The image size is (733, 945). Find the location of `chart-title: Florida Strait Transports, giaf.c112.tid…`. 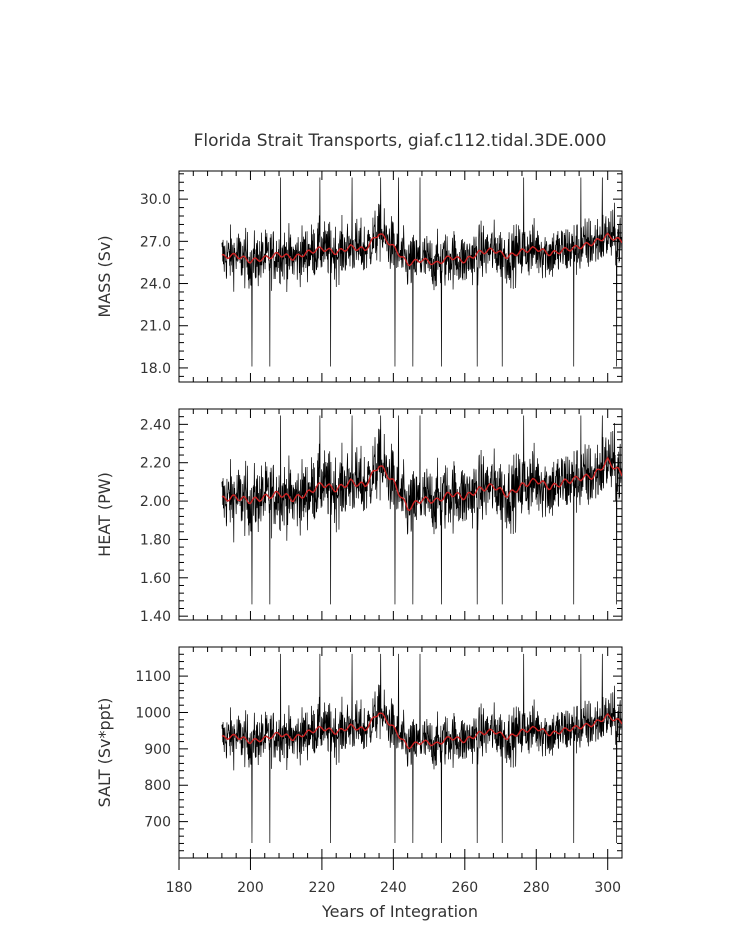

chart-title: Florida Strait Transports, giaf.c112.tid… is located at coordinates (400, 141).